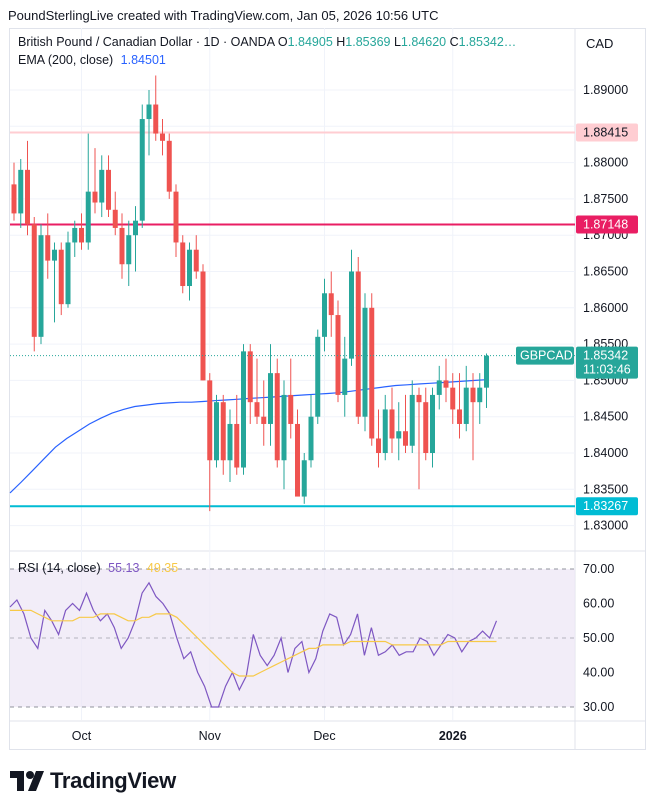 The width and height of the screenshot is (656, 810). Describe the element at coordinates (423, 42) in the screenshot. I see `legend-low-value: 1.84620` at that location.